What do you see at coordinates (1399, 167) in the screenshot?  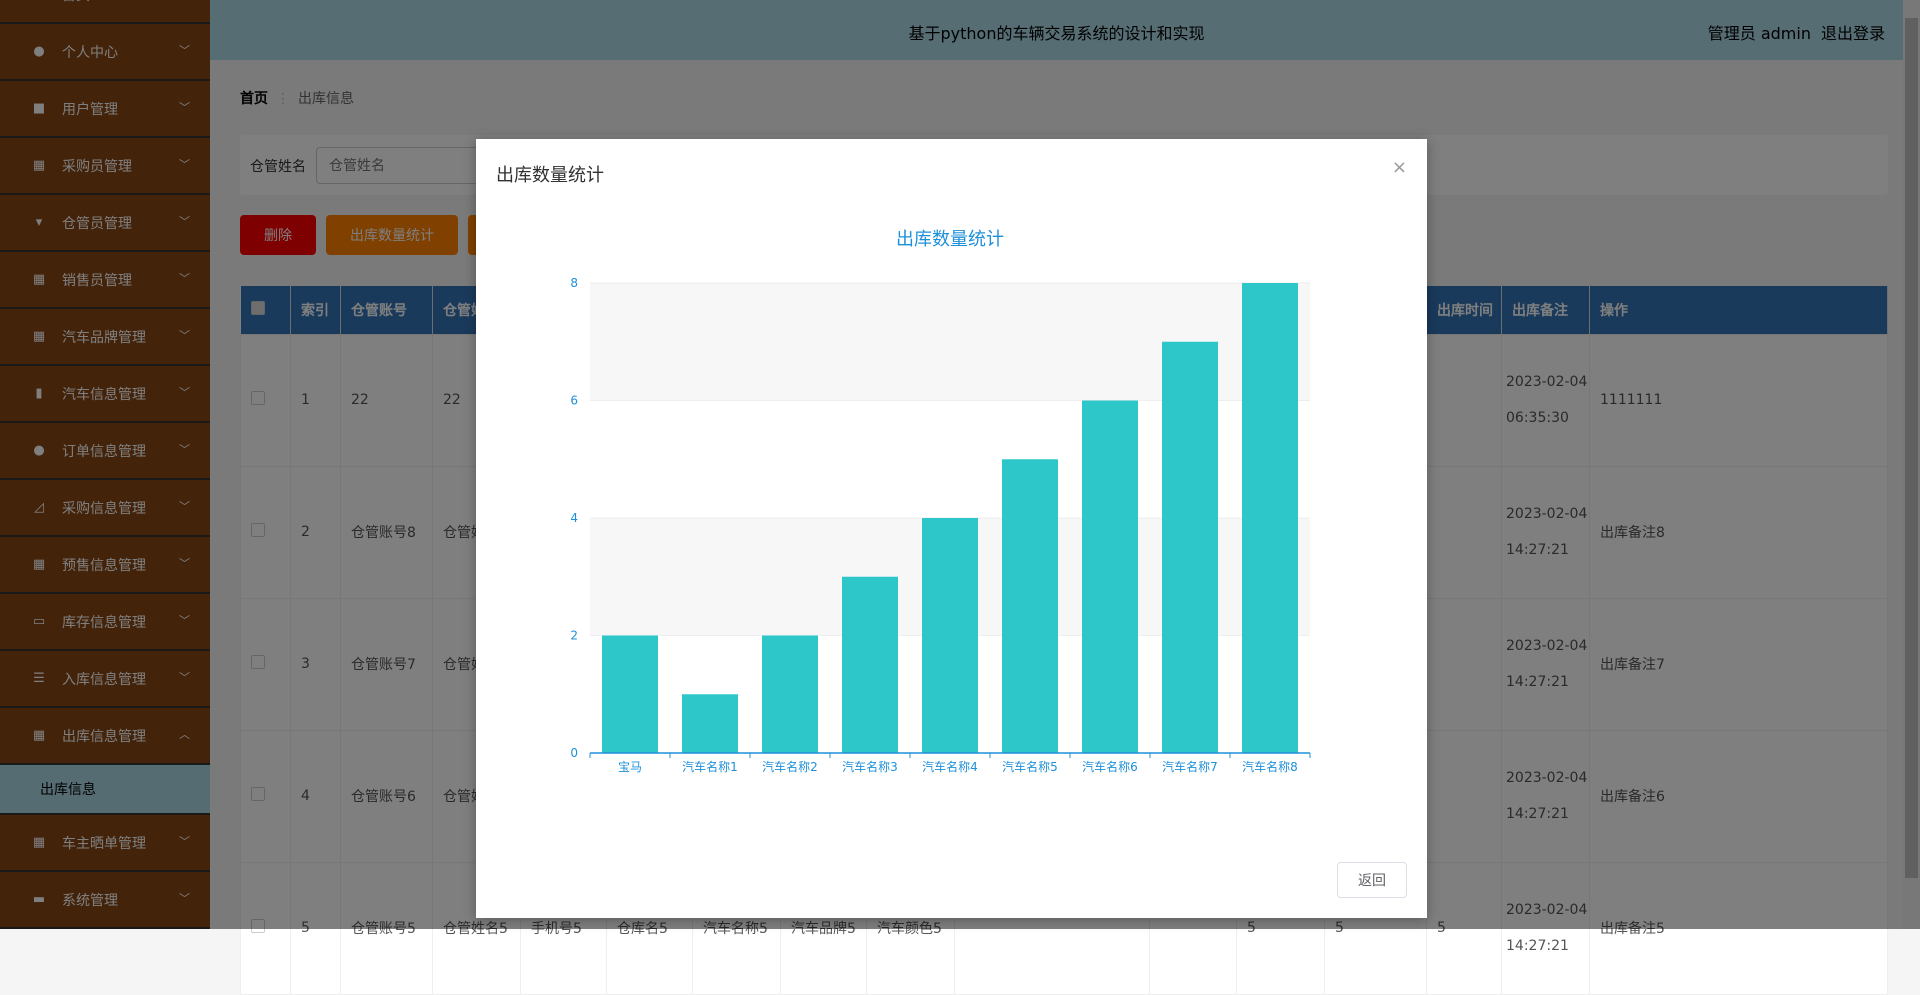 I see `close-icon: ×` at bounding box center [1399, 167].